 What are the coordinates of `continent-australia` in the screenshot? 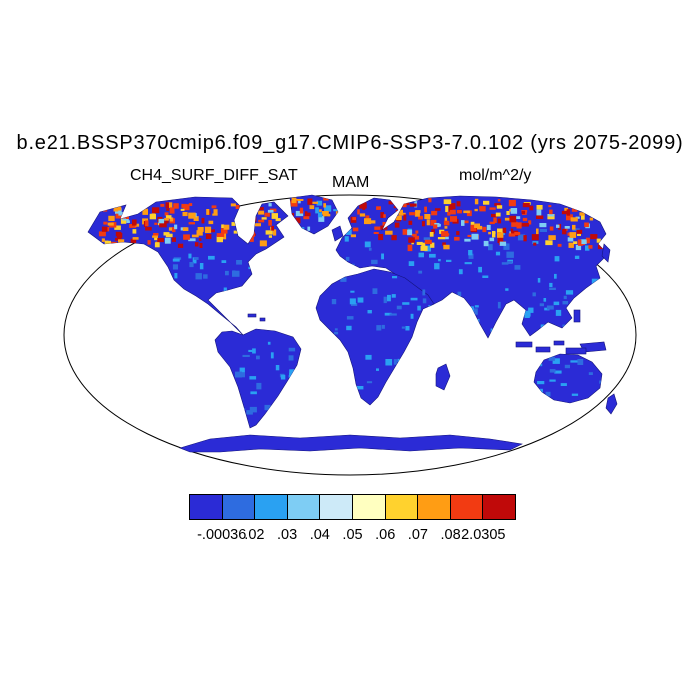 It's located at (568, 378).